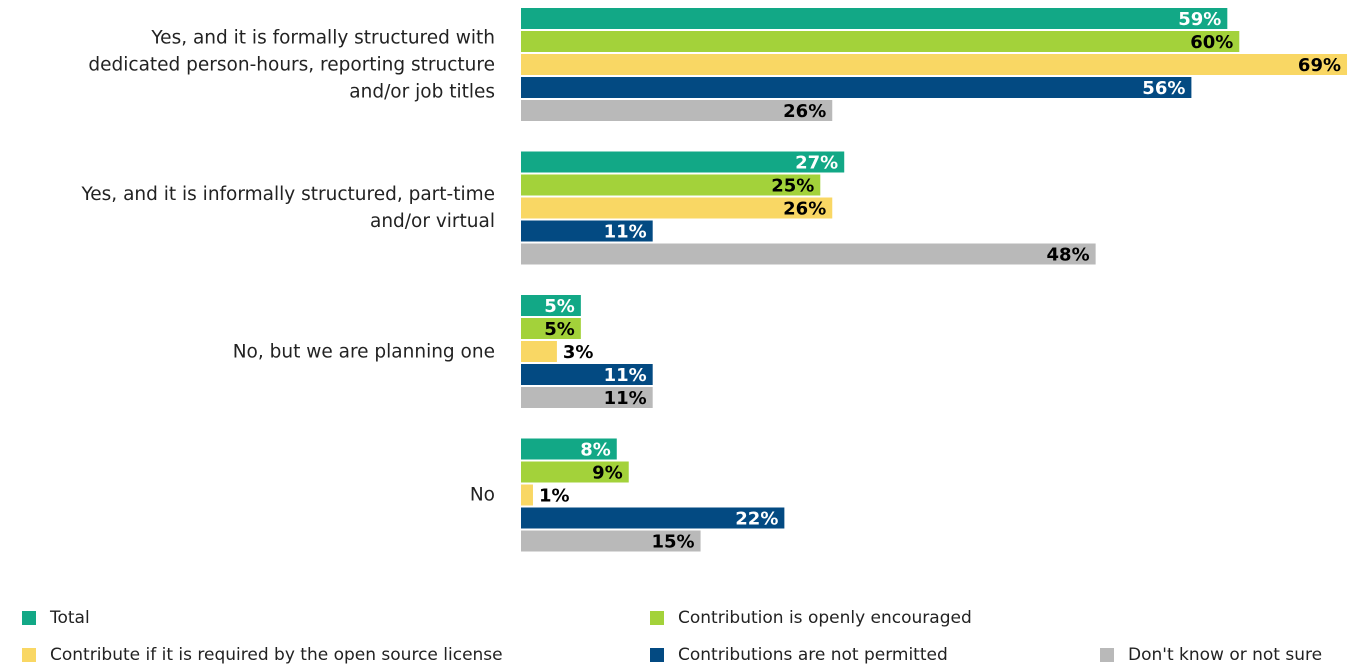 The width and height of the screenshot is (1370, 666). I want to click on legend-label: Total, so click(69, 618).